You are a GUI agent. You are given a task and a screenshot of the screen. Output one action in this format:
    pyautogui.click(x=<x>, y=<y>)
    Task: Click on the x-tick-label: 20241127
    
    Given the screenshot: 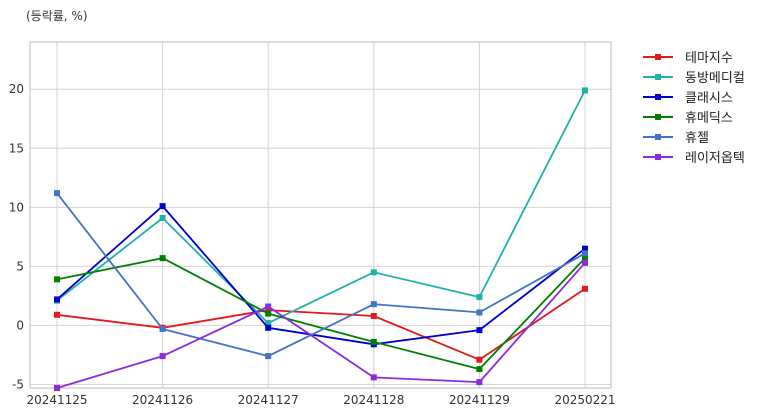 What is the action you would take?
    pyautogui.click(x=268, y=400)
    